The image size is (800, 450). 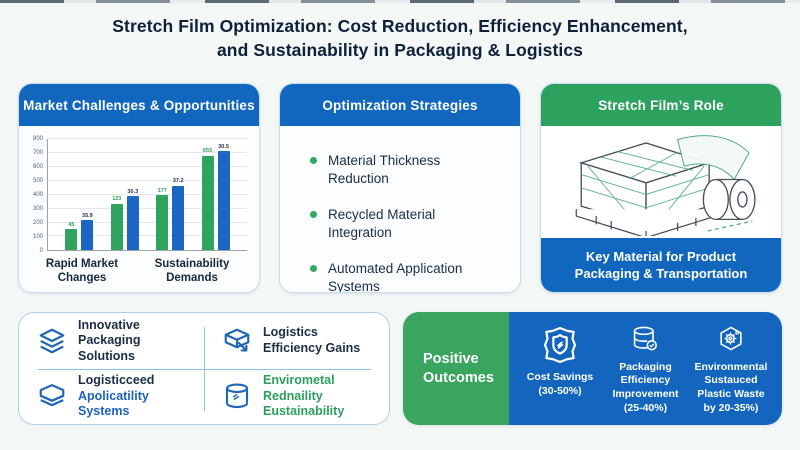 I want to click on bar-value-label: 37.2, so click(x=178, y=181).